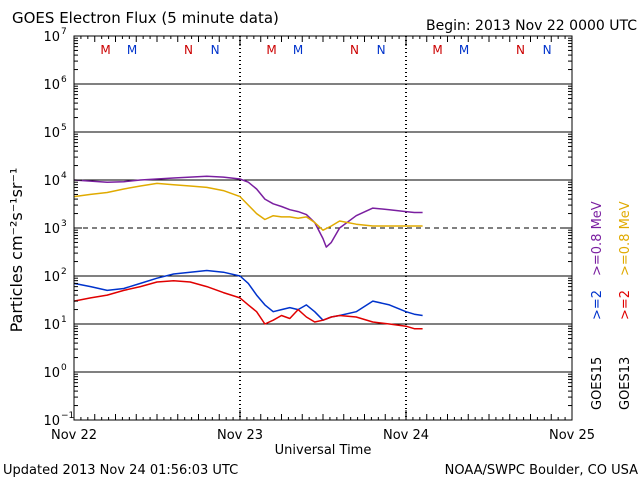 The height and width of the screenshot is (480, 640). I want to click on y-tick-exponent: 7, so click(64, 32).